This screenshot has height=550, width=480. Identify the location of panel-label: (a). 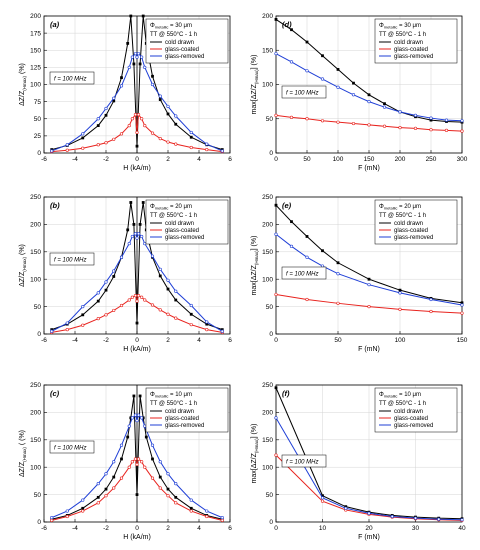
(55, 24).